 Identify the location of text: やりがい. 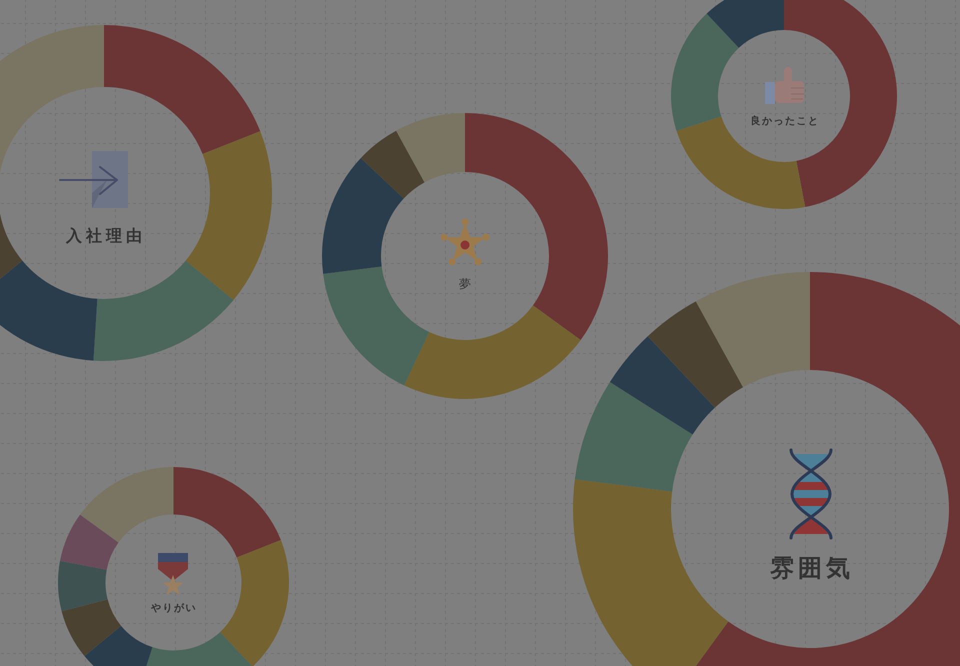
(174, 609).